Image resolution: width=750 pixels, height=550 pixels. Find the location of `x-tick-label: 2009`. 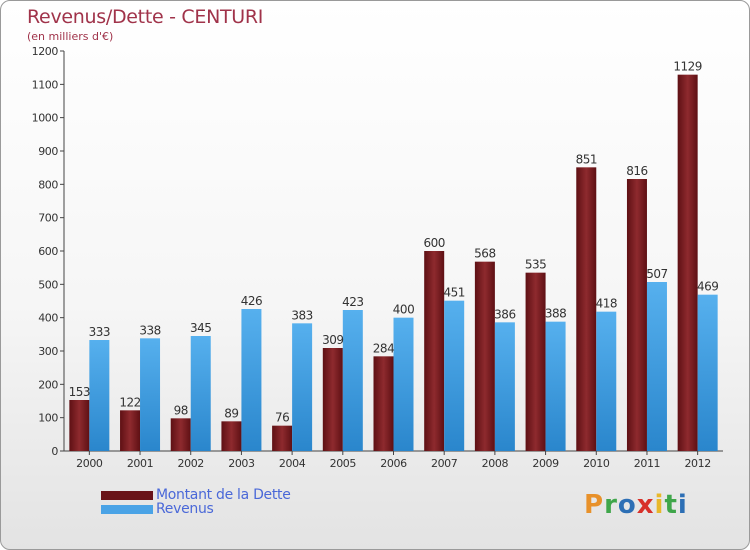

x-tick-label: 2009 is located at coordinates (545, 463).